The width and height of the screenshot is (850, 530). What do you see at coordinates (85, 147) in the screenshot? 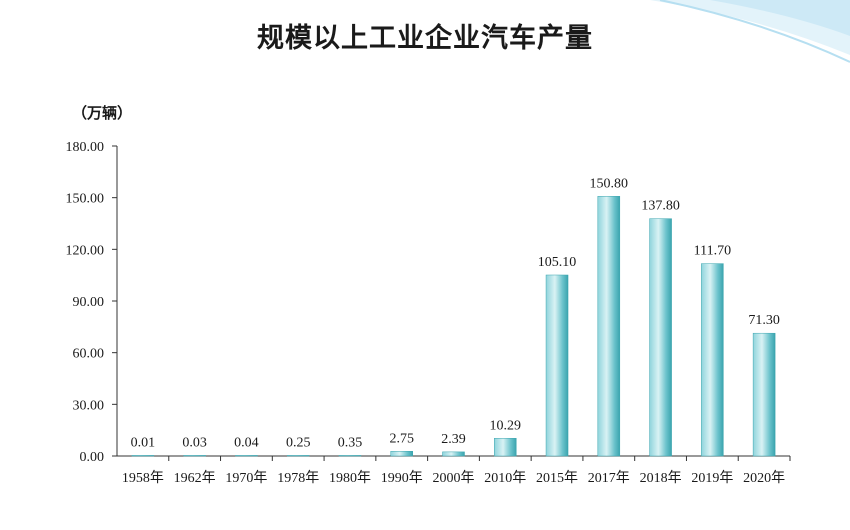
I see `y-tick-label: 180.00` at bounding box center [85, 147].